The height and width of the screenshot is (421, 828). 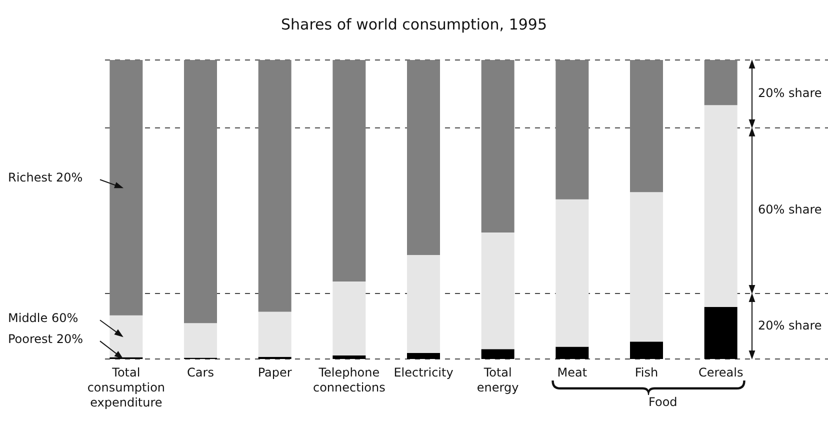 What do you see at coordinates (200, 373) in the screenshot?
I see `x-tick-label: Cars` at bounding box center [200, 373].